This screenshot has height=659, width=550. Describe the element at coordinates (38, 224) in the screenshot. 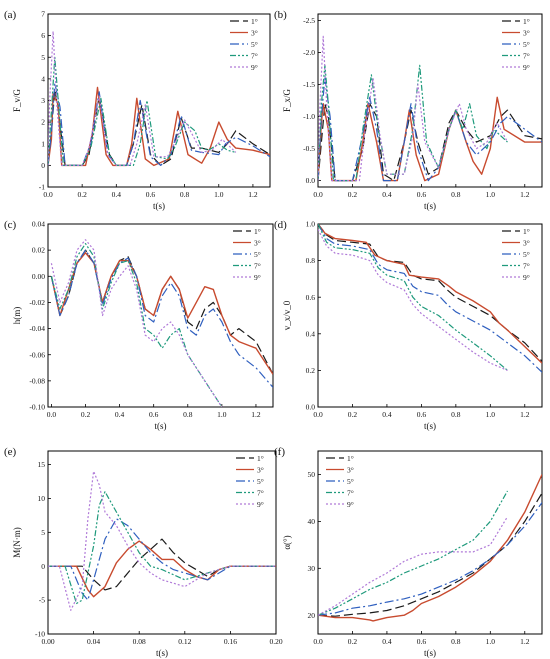

I see `y-tick-label: 0.04` at that location.